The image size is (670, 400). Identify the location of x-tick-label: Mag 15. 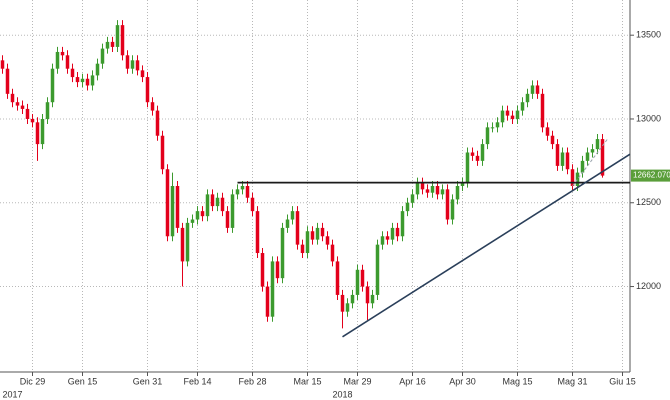
(517, 381).